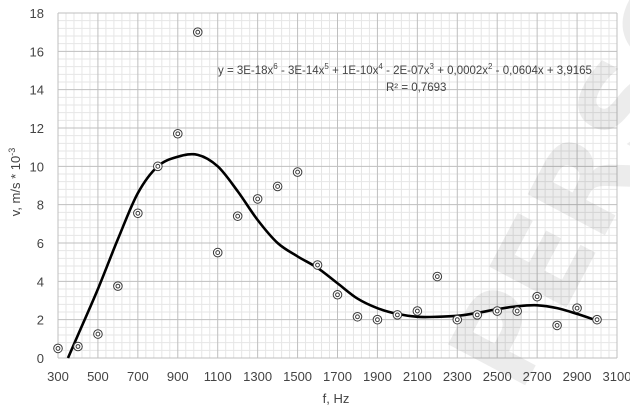 Image resolution: width=630 pixels, height=408 pixels. What do you see at coordinates (37, 90) in the screenshot?
I see `y-tick-label: 14` at bounding box center [37, 90].